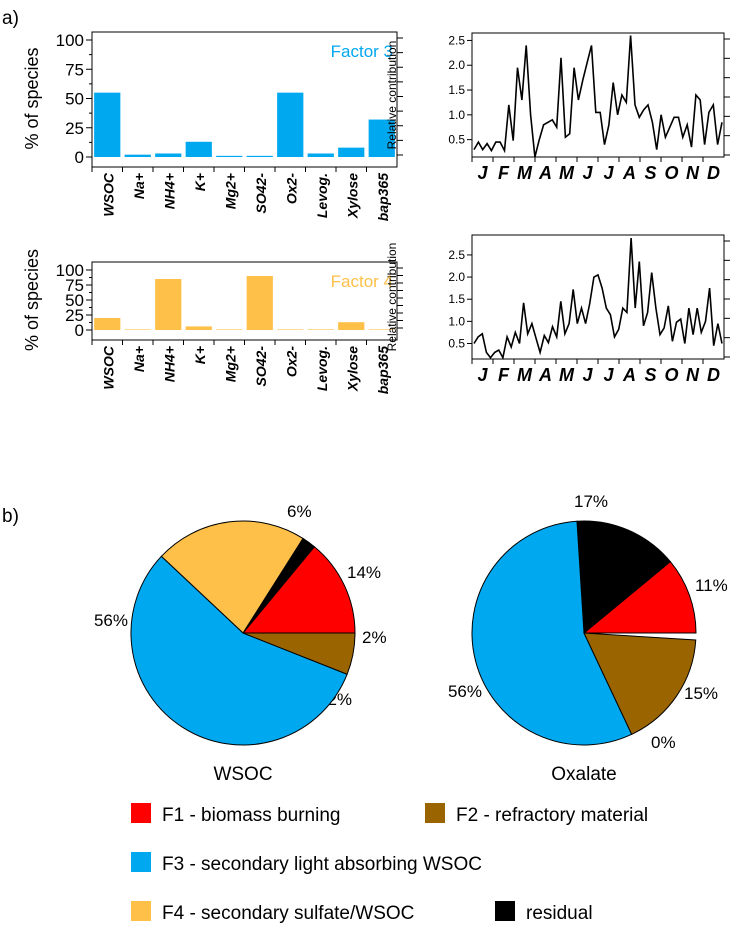 The width and height of the screenshot is (754, 926). I want to click on factor4-time-xtick-label: N, so click(693, 375).